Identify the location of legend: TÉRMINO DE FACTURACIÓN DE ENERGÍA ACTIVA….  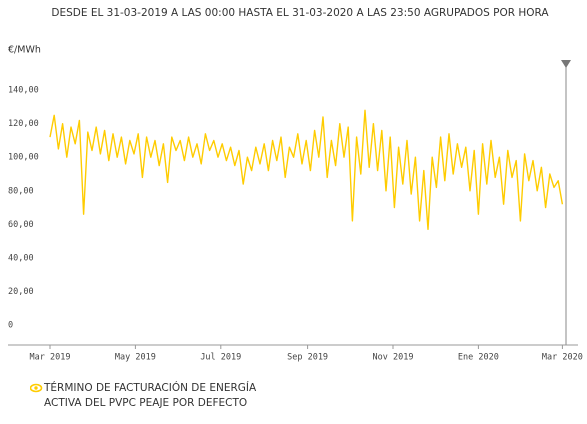
(160, 396).